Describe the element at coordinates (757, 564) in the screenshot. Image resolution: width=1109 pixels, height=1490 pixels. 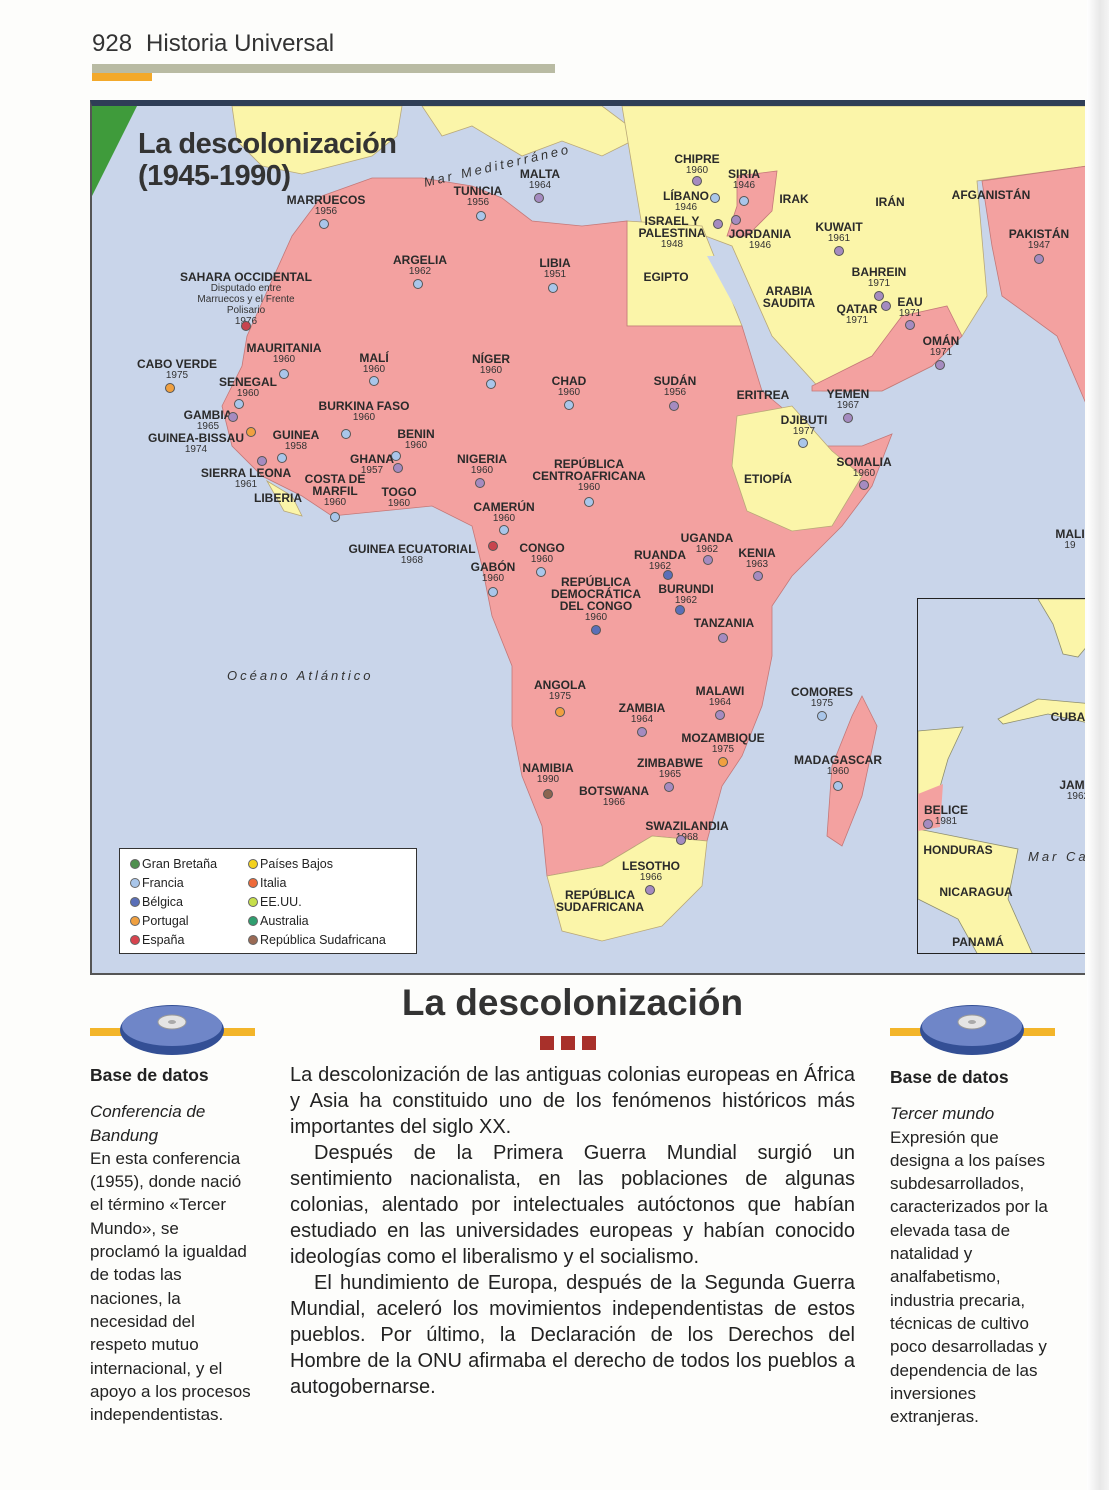
I see `independence-year: 1963` at that location.